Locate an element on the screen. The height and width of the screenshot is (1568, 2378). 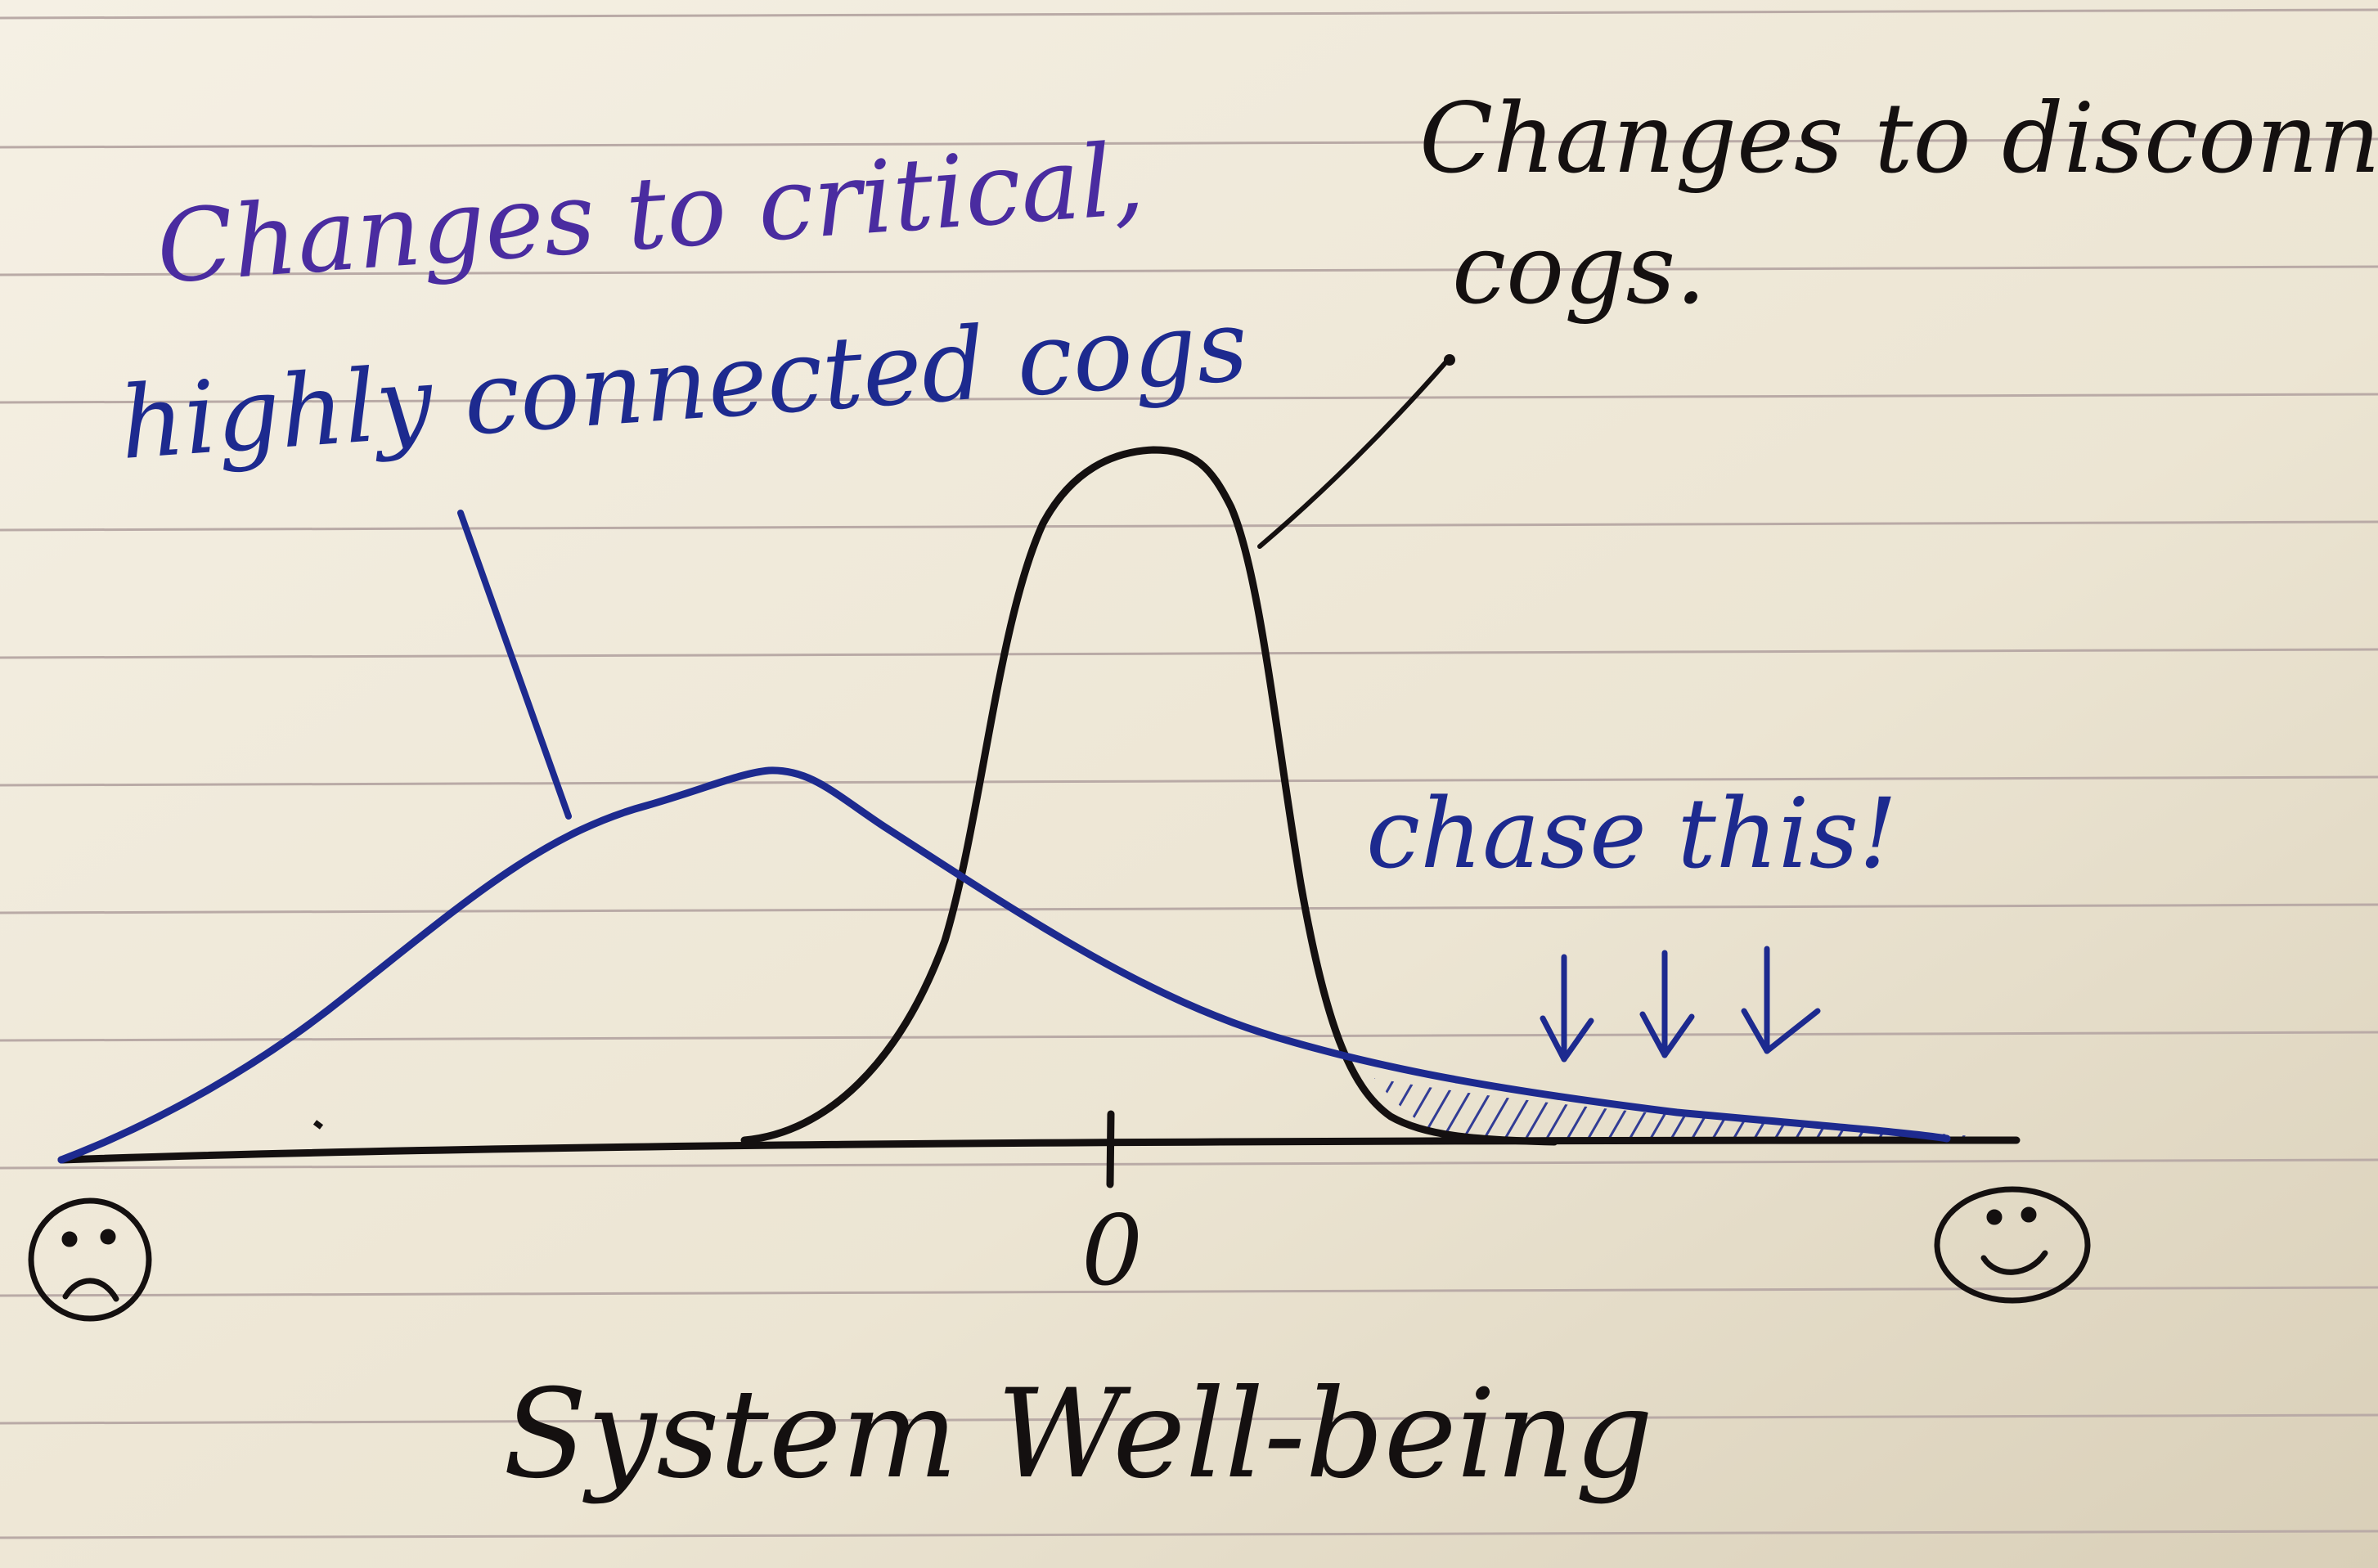
x-axis-title: System Well-being is located at coordinates (1078, 1435).